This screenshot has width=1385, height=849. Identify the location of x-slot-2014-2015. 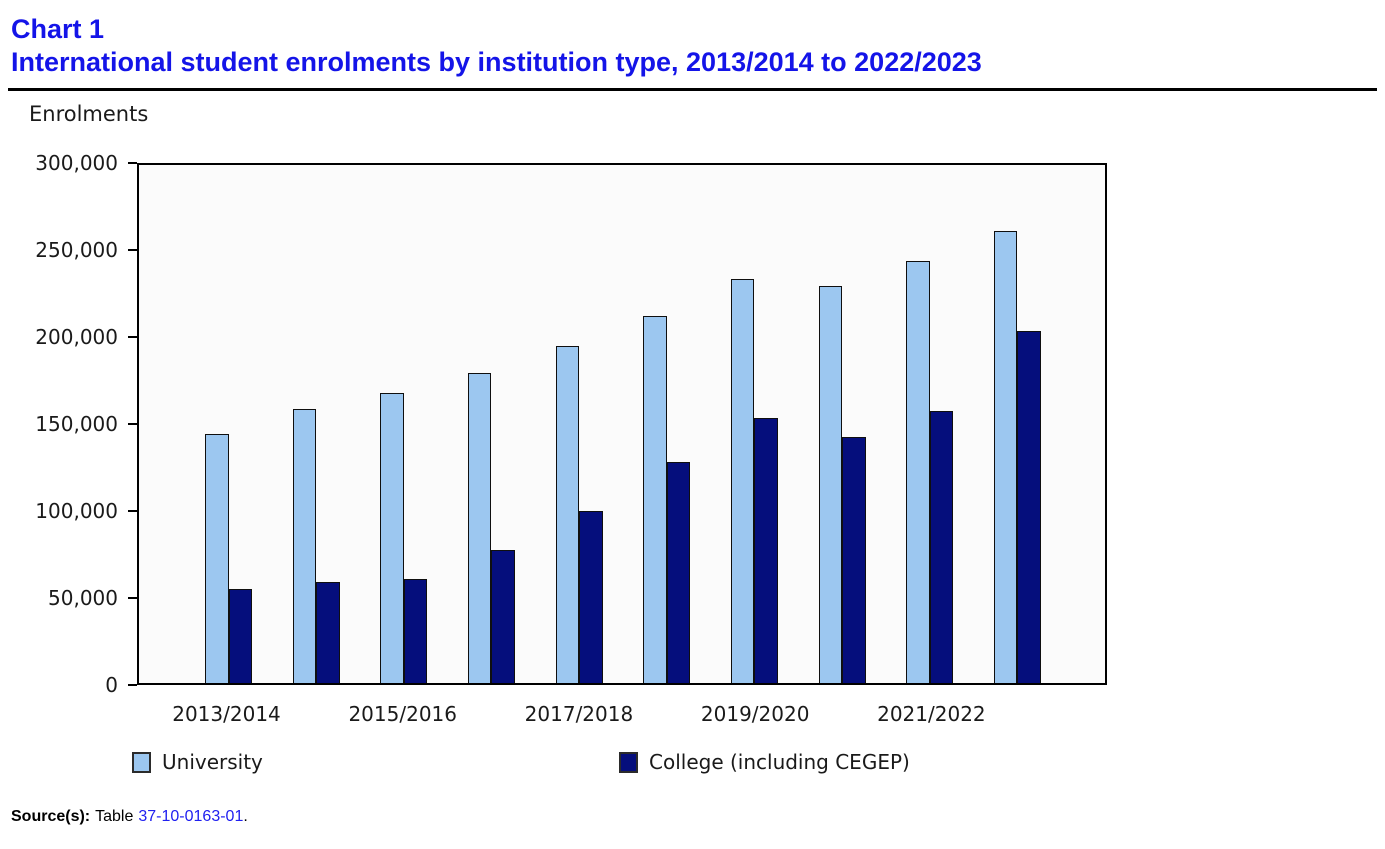
(314, 715).